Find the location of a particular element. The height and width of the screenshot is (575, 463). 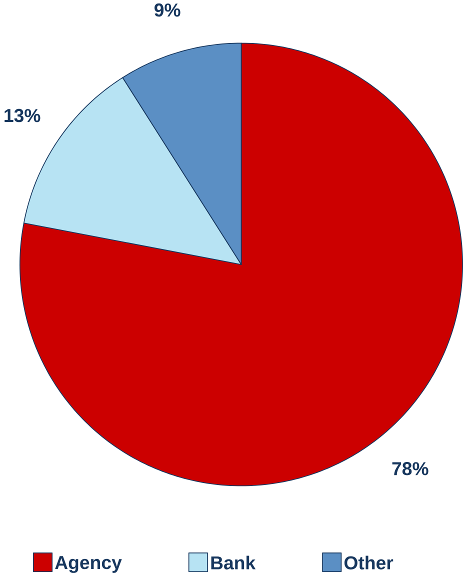

data-label: 78% is located at coordinates (410, 469).